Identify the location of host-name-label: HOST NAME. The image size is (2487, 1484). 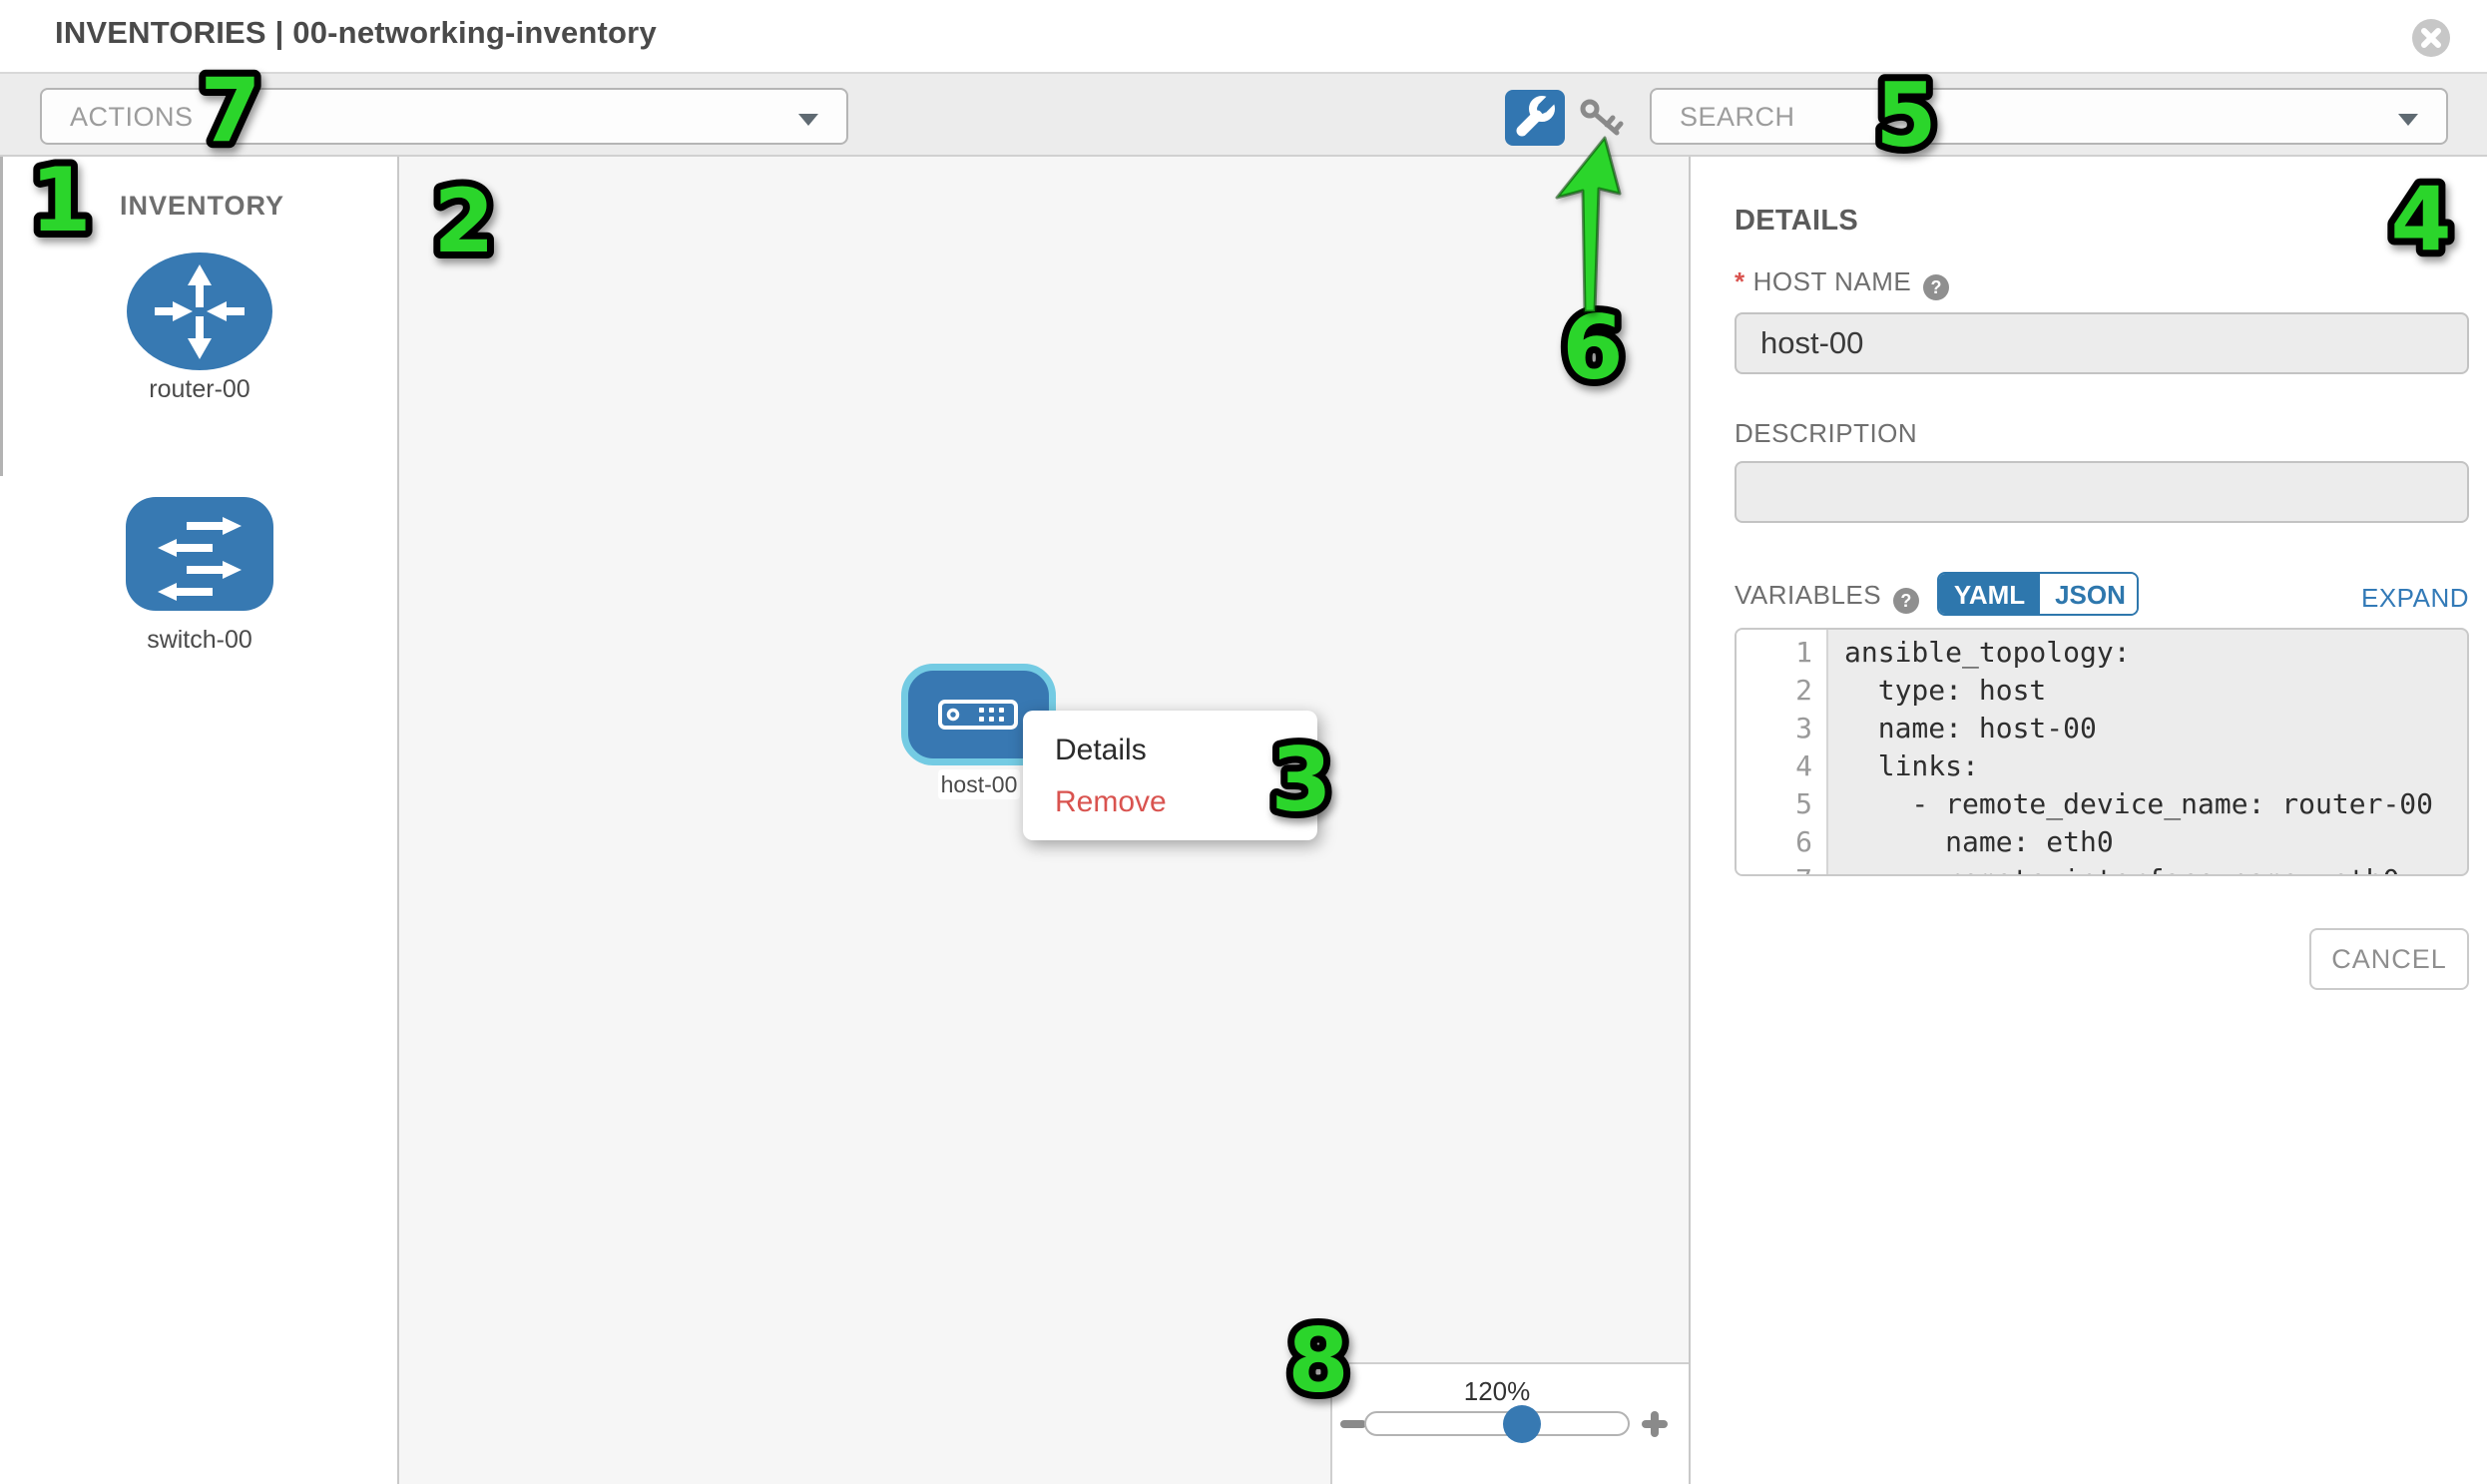
(1832, 281).